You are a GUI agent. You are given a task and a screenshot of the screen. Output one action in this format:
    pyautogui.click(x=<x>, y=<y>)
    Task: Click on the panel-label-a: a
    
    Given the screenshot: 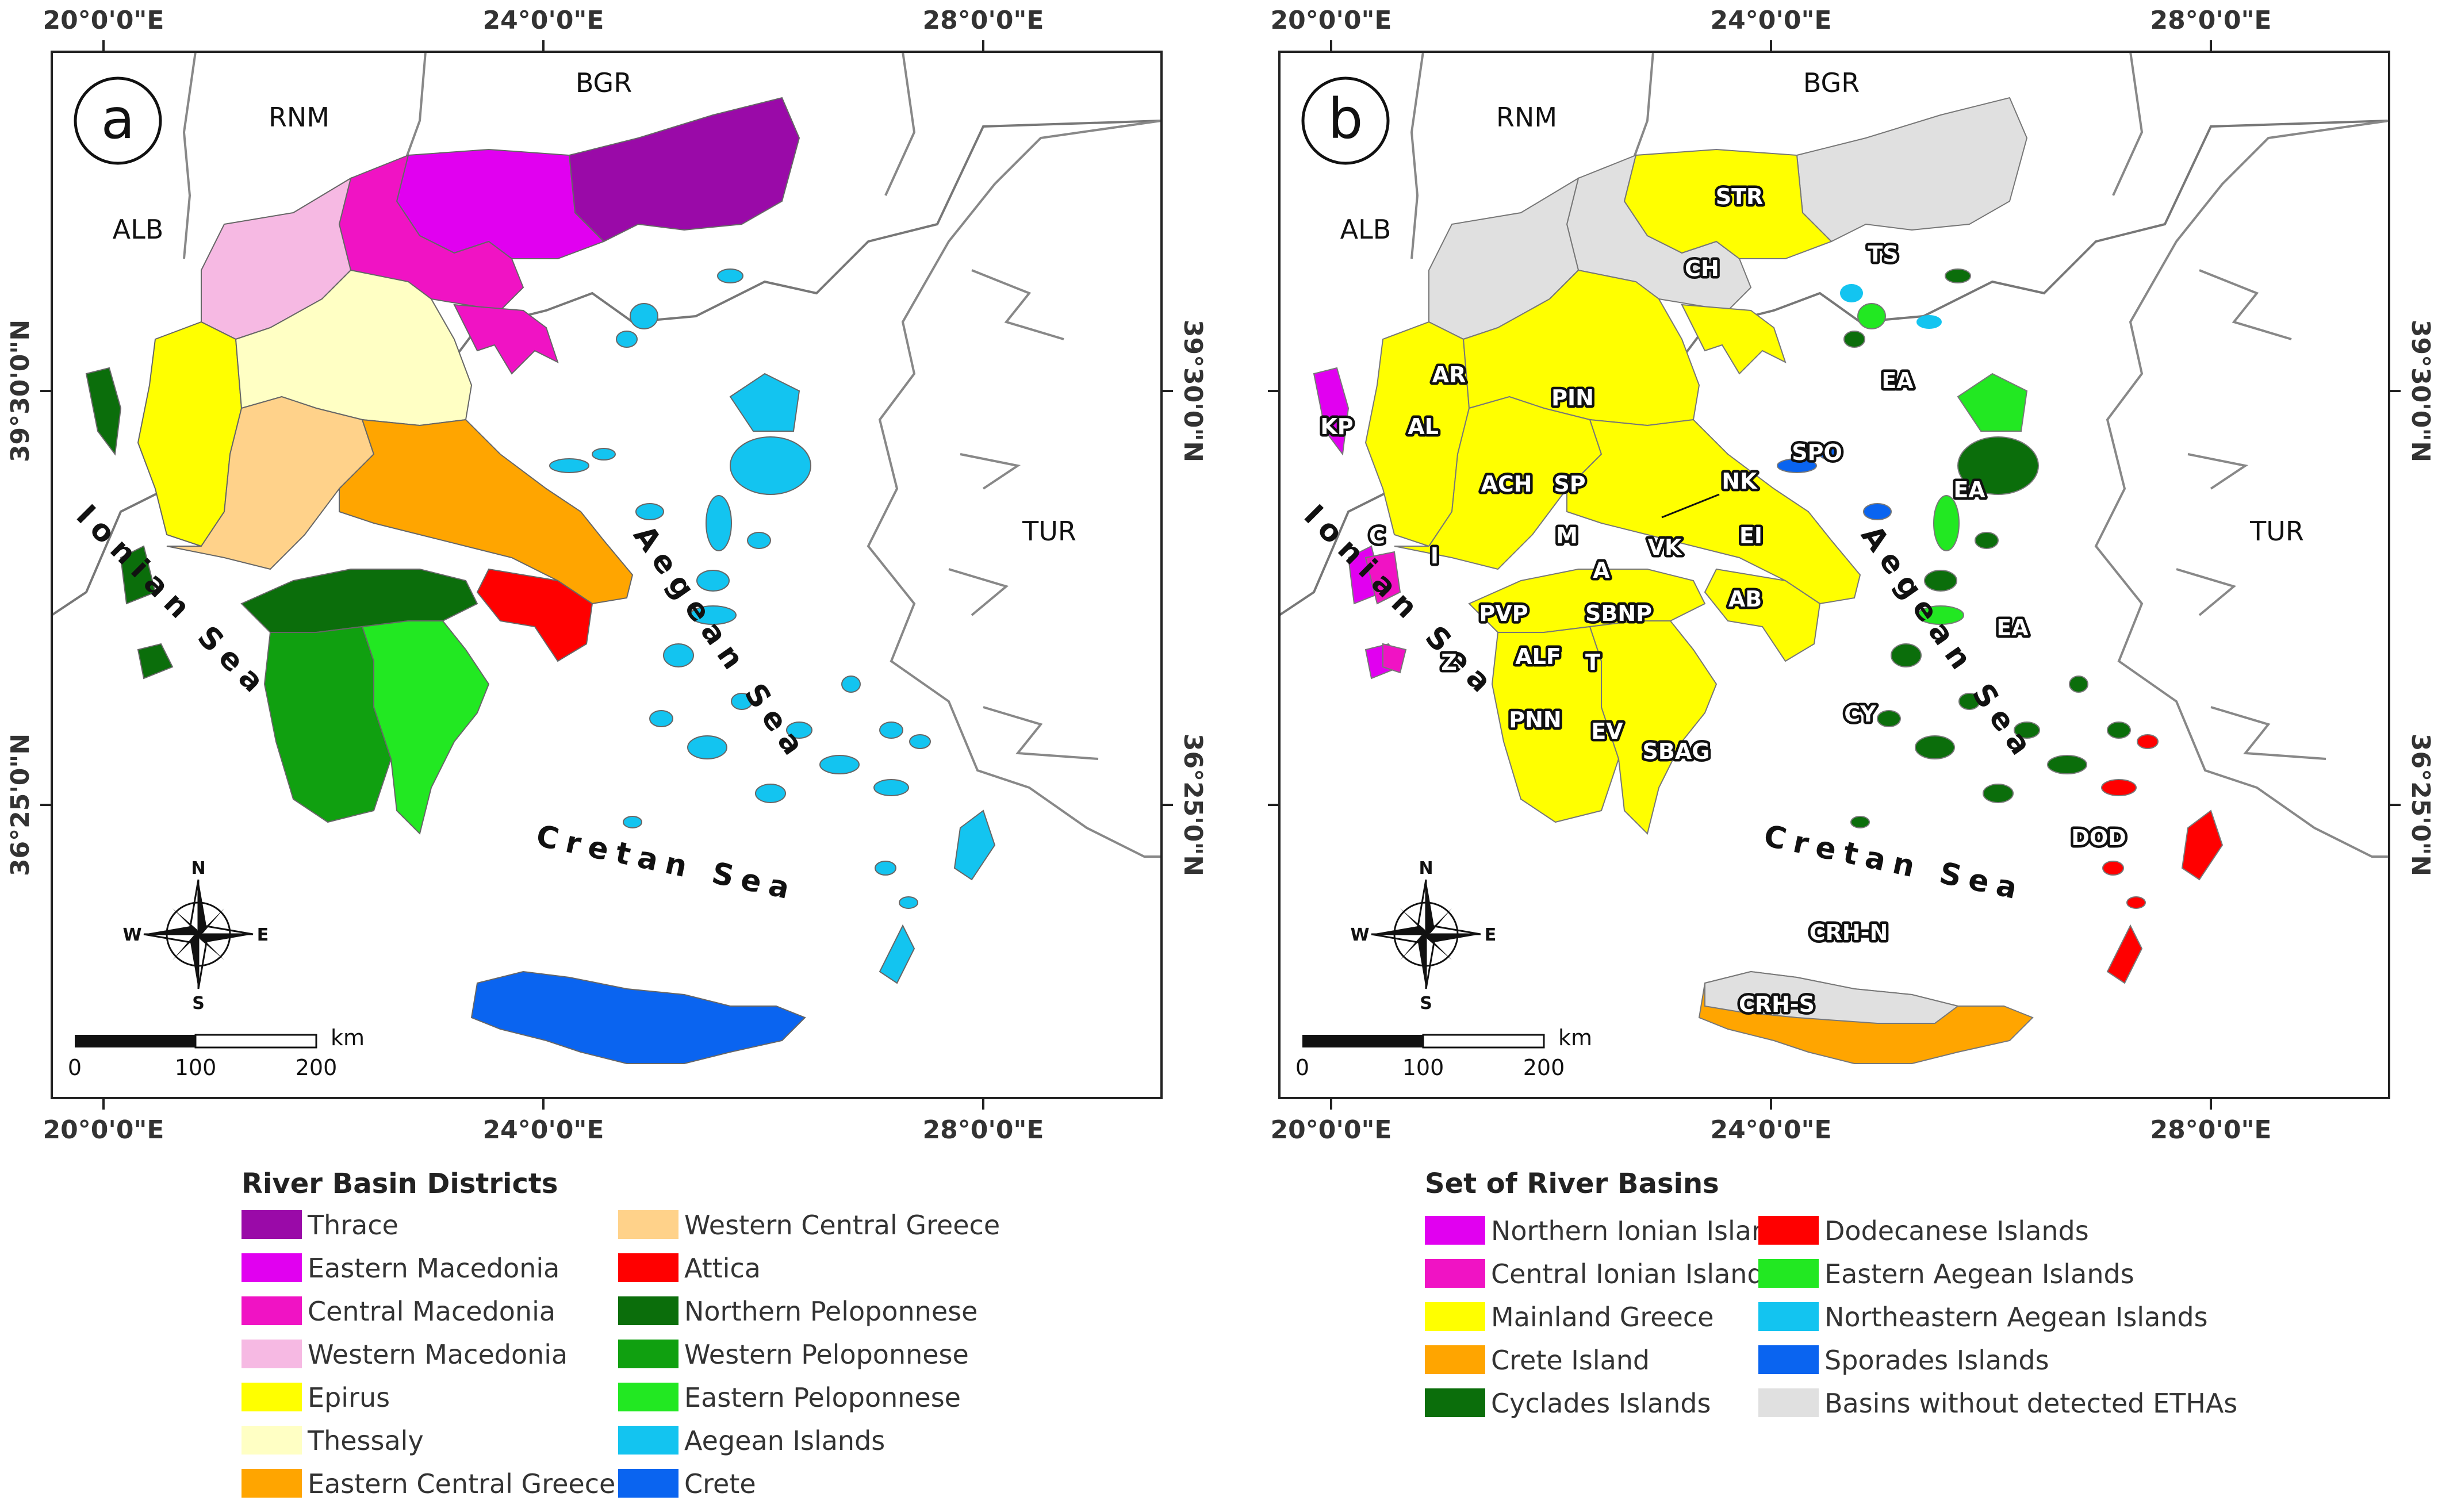 What is the action you would take?
    pyautogui.click(x=118, y=119)
    